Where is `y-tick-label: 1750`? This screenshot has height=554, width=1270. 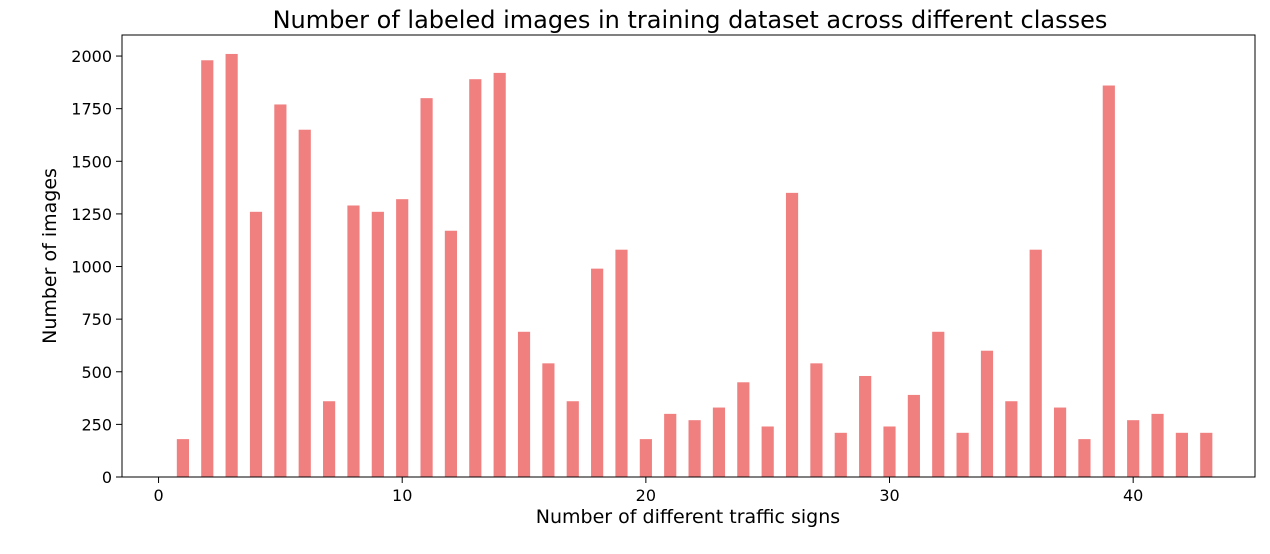
y-tick-label: 1750 is located at coordinates (91, 109).